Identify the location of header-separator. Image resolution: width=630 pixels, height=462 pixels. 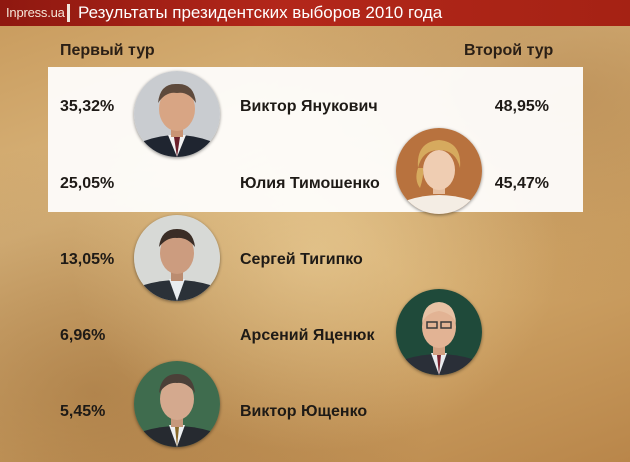
(68, 13).